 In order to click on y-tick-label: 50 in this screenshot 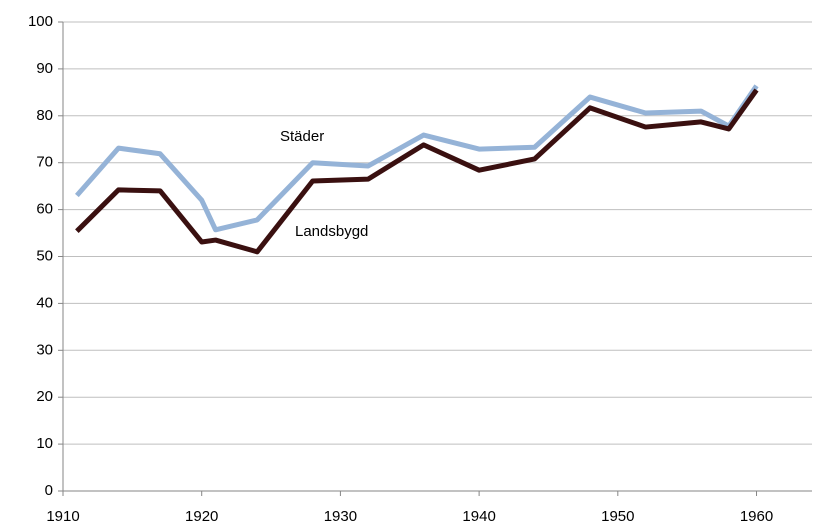, I will do `click(44, 255)`.